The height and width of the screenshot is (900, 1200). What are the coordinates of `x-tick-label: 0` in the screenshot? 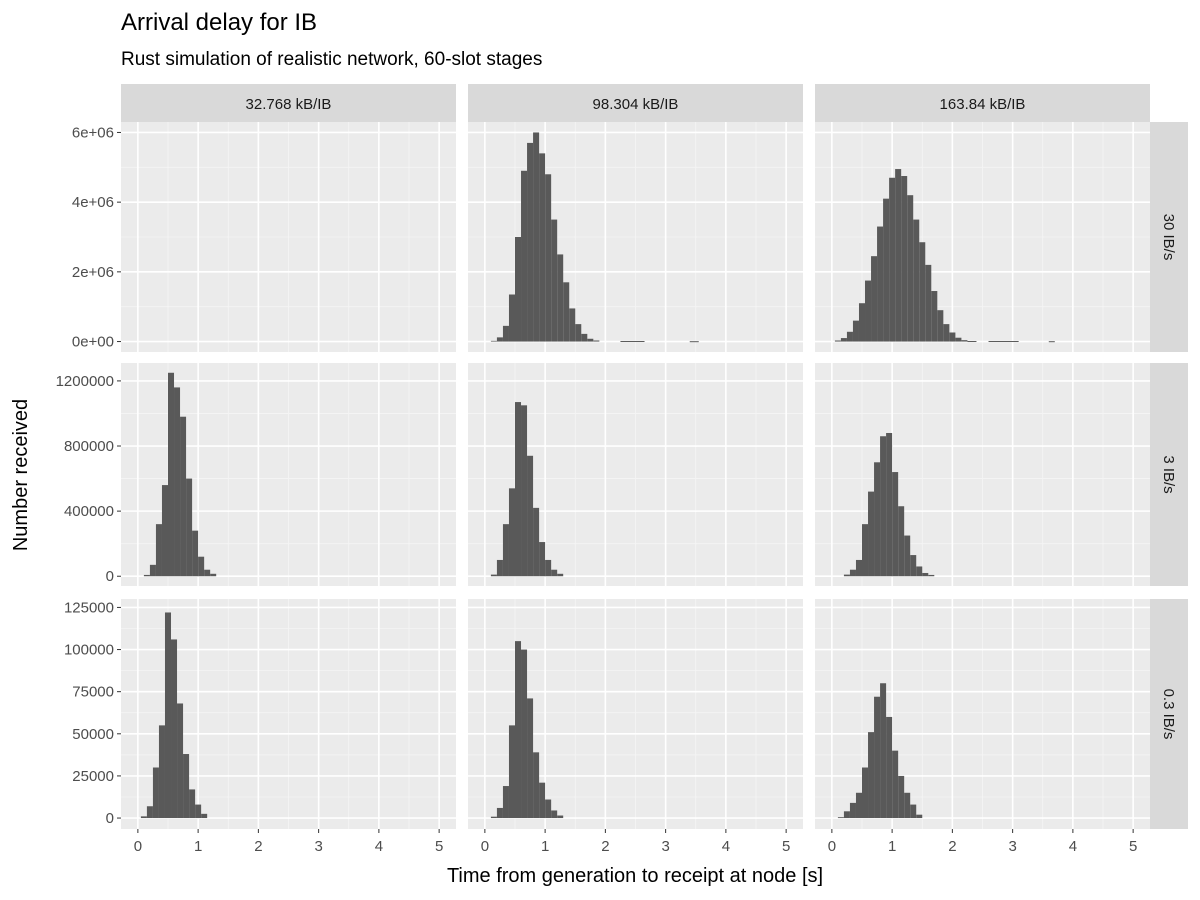 It's located at (138, 846).